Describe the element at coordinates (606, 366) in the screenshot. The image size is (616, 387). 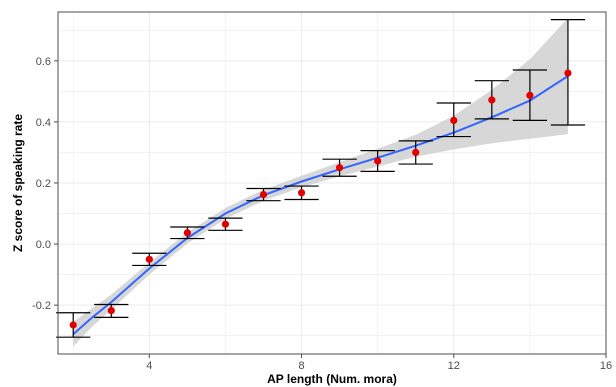
I see `x-tick-label: 16` at that location.